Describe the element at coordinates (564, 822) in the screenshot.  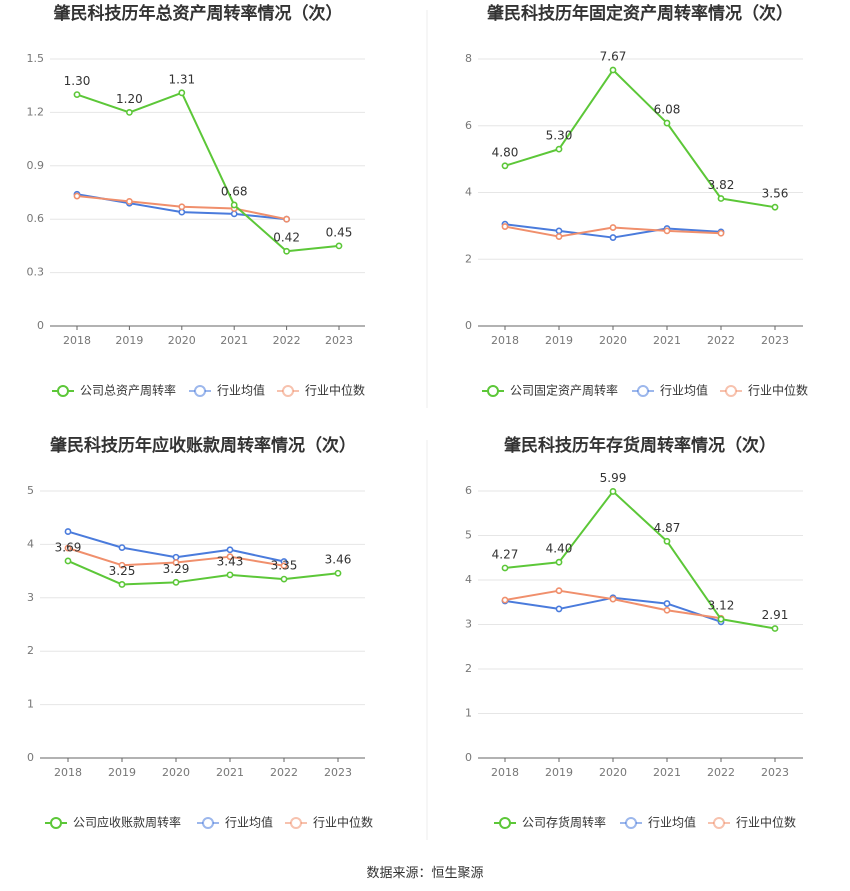
I see `legend-label: 公司存货周转率` at that location.